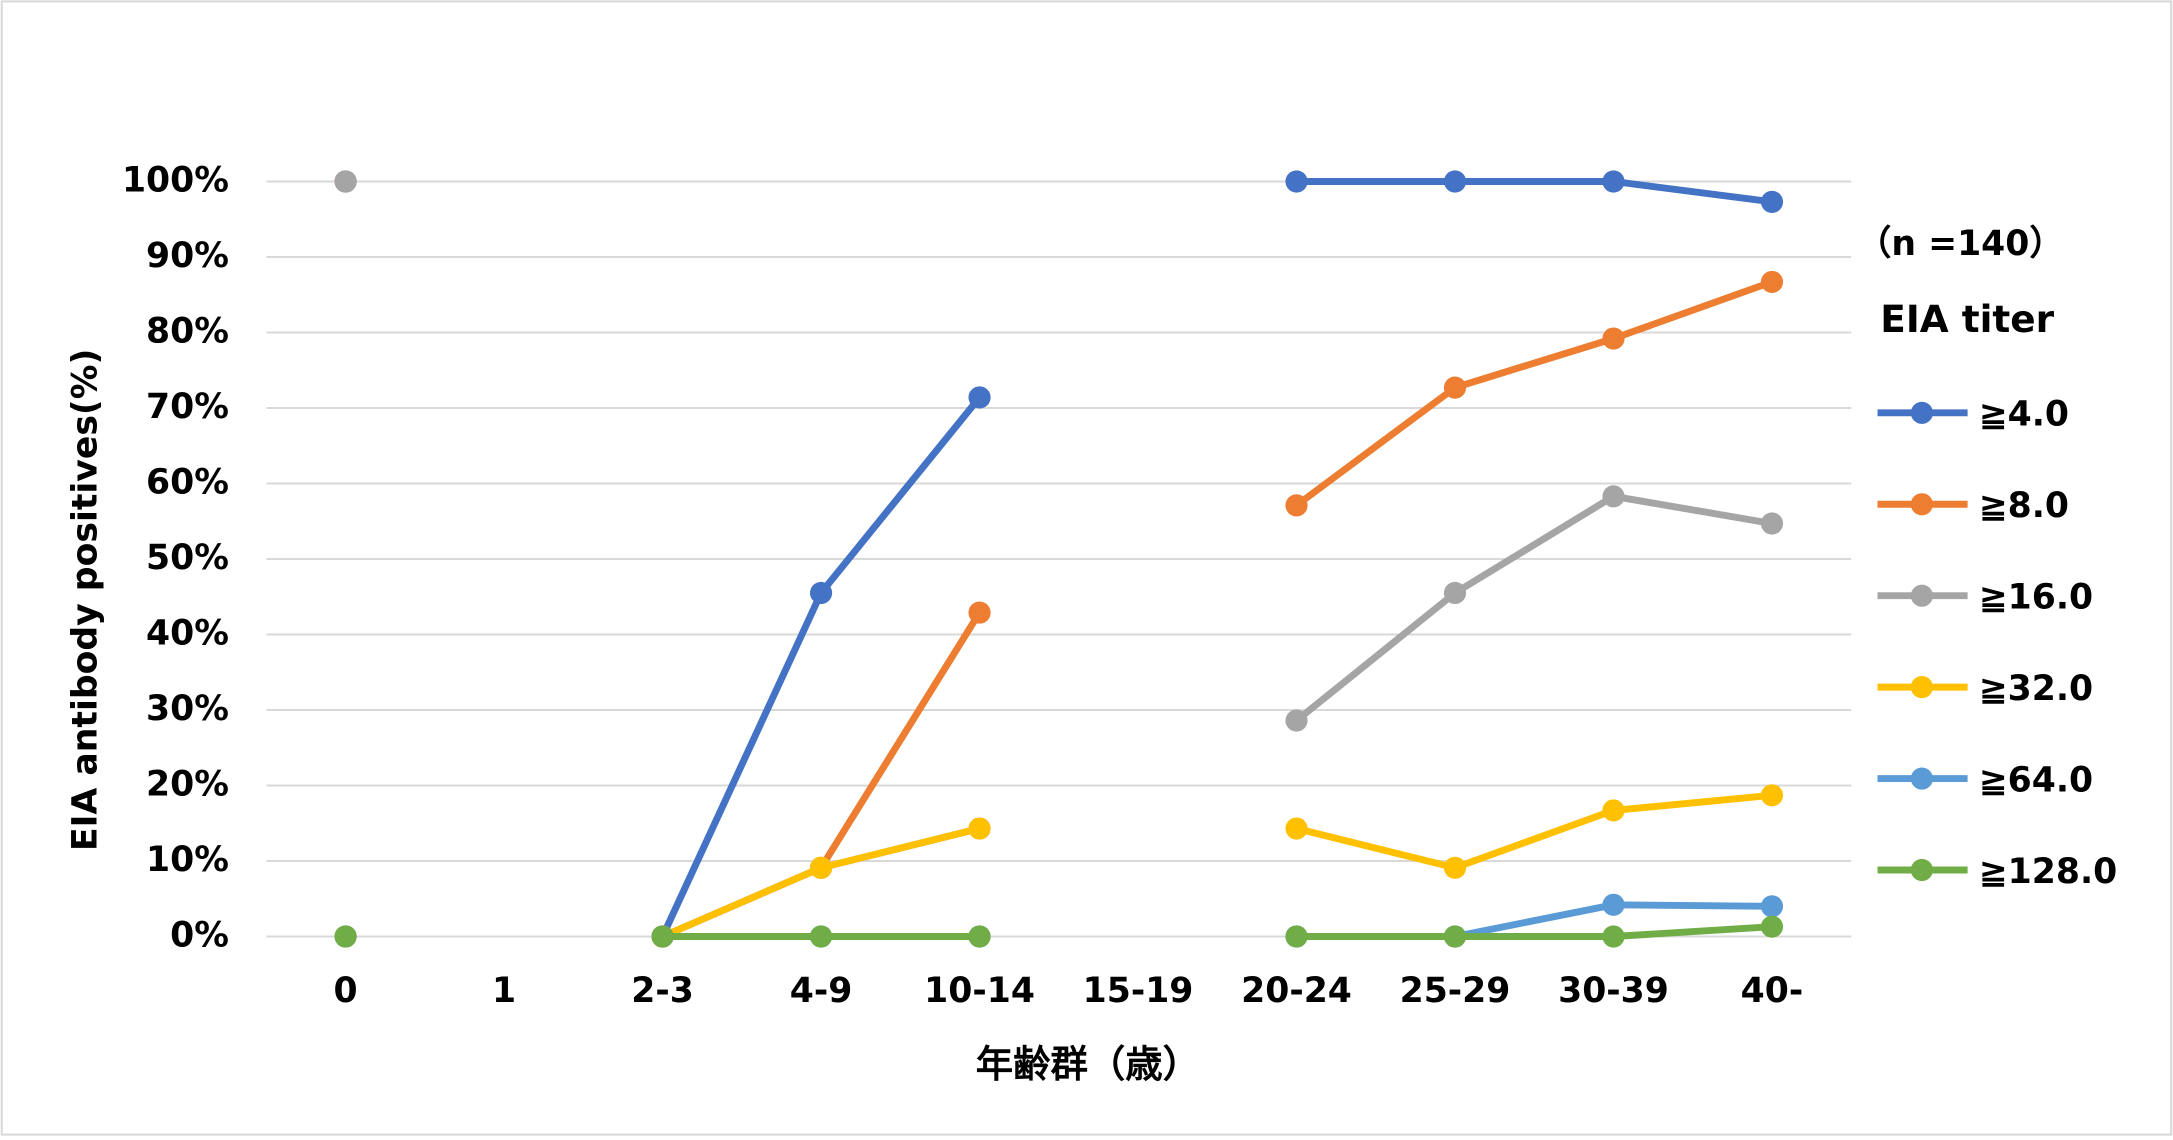 The height and width of the screenshot is (1140, 2173). Describe the element at coordinates (1296, 991) in the screenshot. I see `x-tick-label: 20-24` at that location.